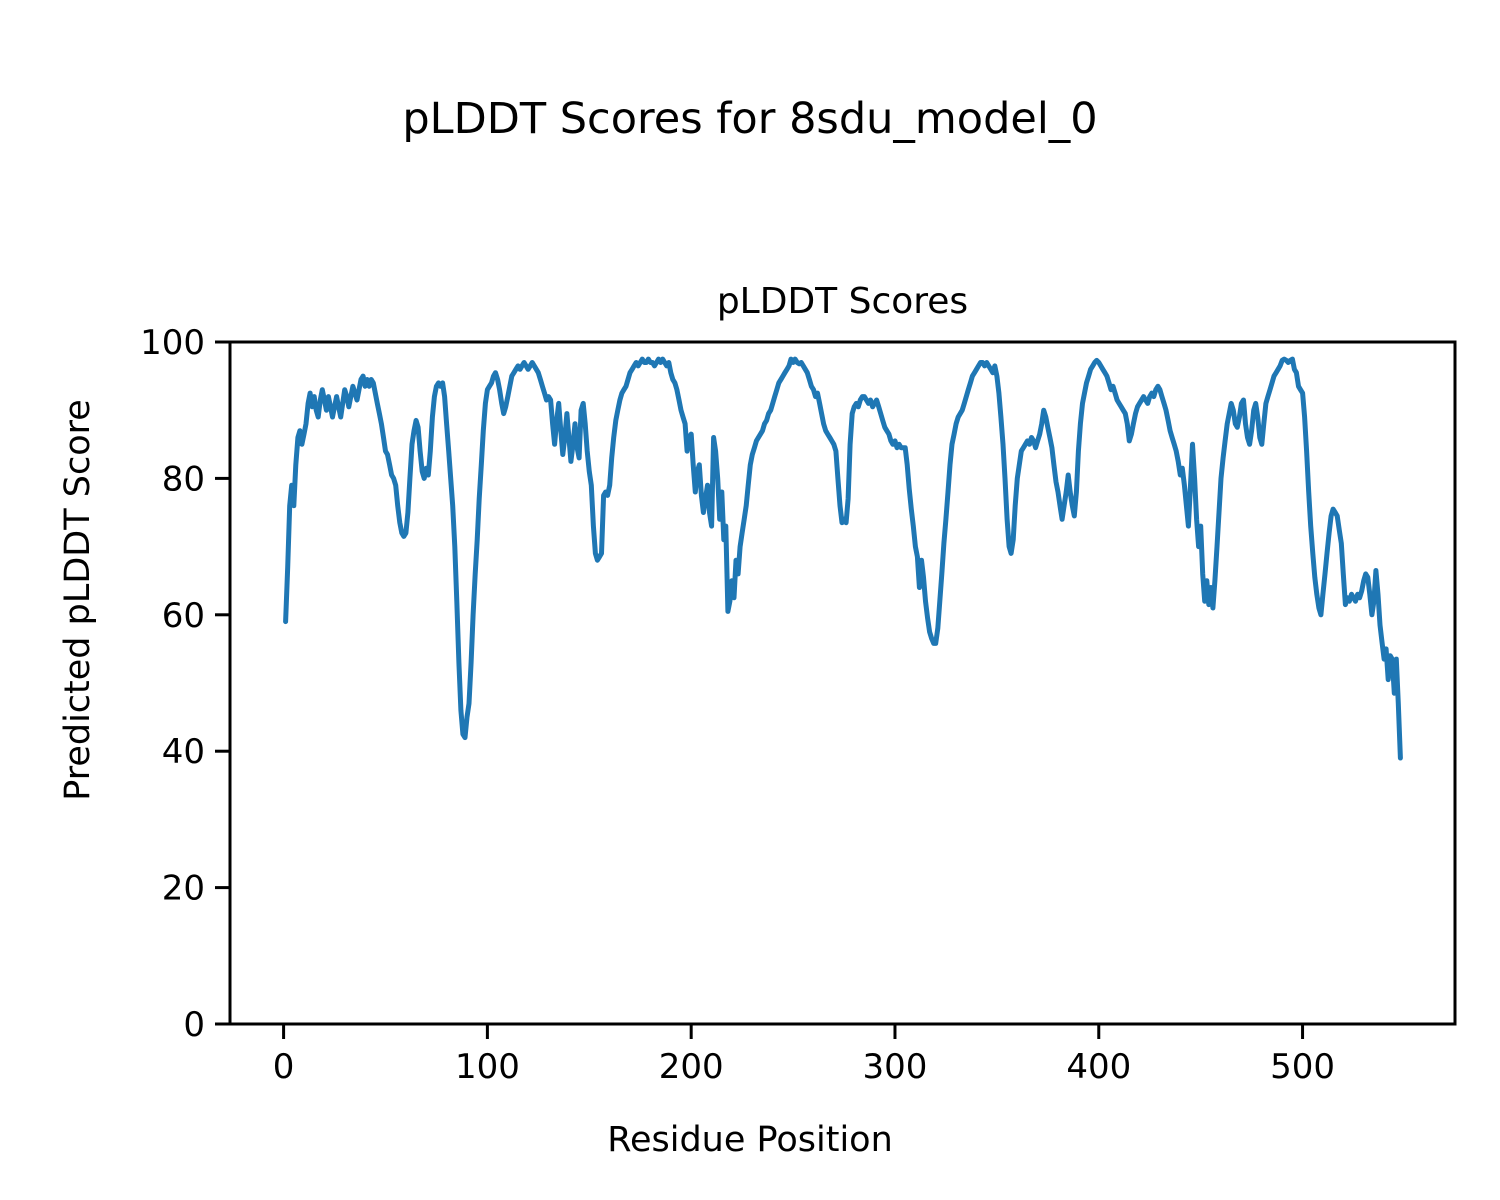 This screenshot has height=1200, width=1500. Describe the element at coordinates (1098, 1067) in the screenshot. I see `x-tick-label: 400` at that location.